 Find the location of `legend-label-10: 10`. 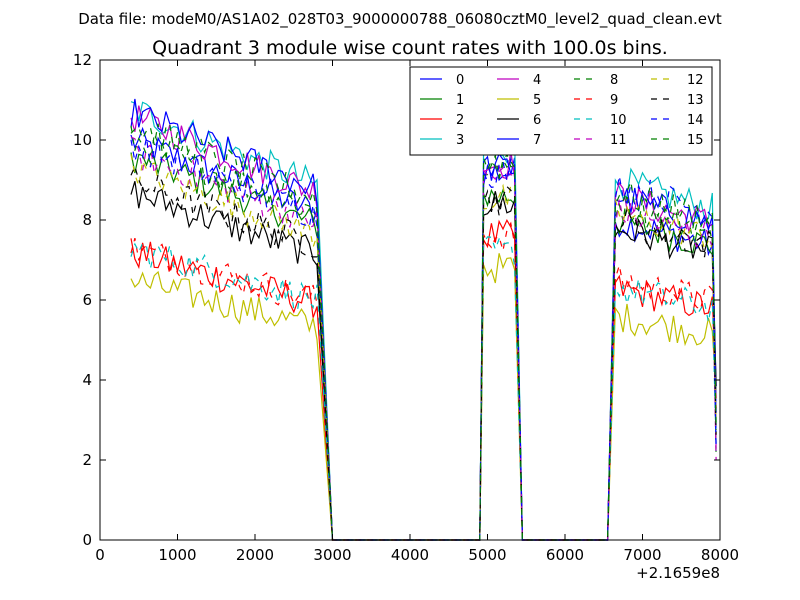

legend-label-10: 10 is located at coordinates (618, 120).